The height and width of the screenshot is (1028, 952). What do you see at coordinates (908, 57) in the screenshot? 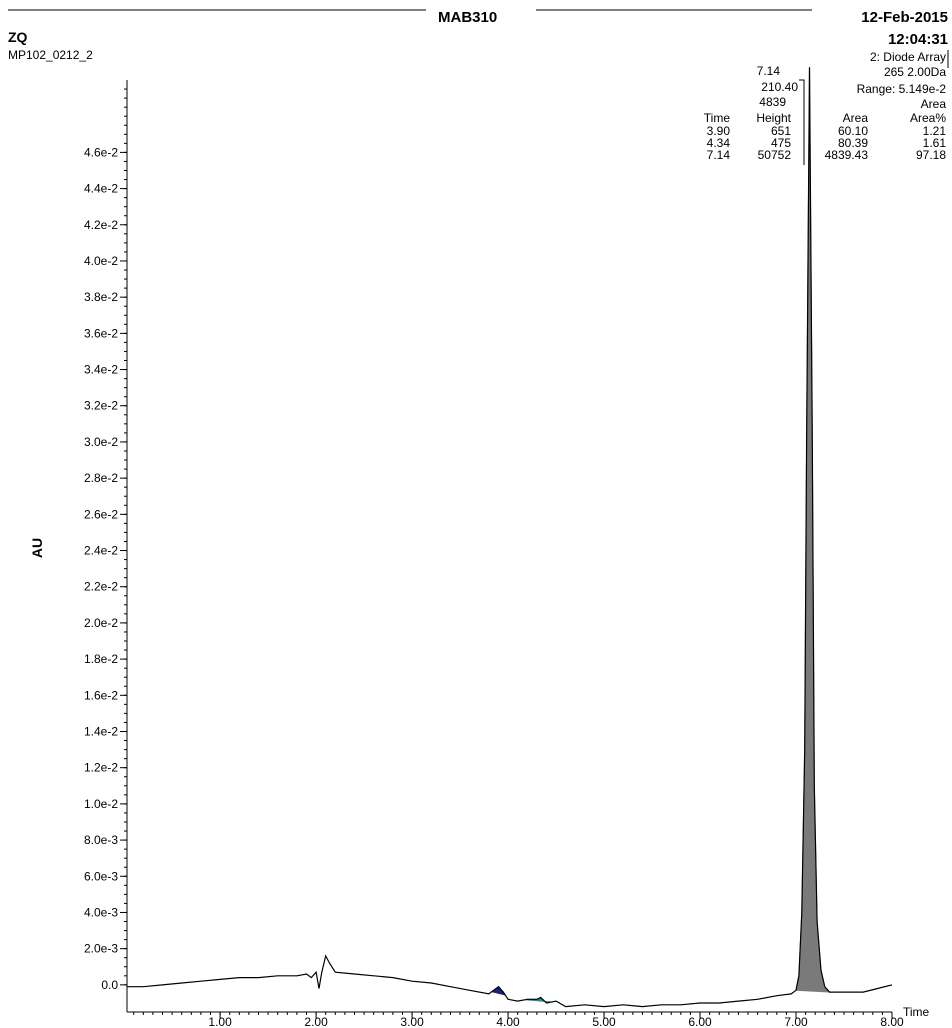
I see `detector-label: 2: Diode Array` at bounding box center [908, 57].